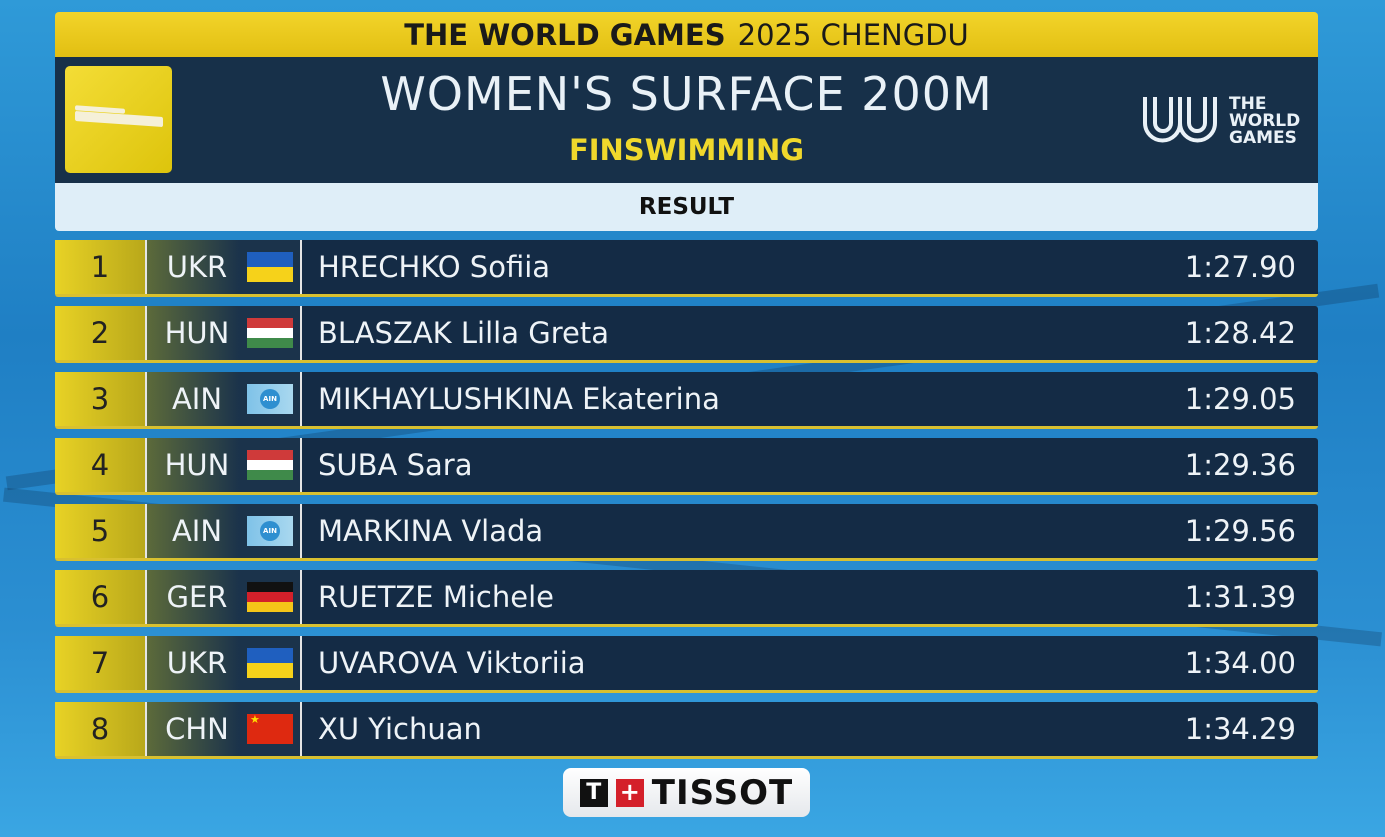 This screenshot has height=837, width=1385. Describe the element at coordinates (686, 94) in the screenshot. I see `event-title: WOMEN'S SURFACE 200M` at that location.